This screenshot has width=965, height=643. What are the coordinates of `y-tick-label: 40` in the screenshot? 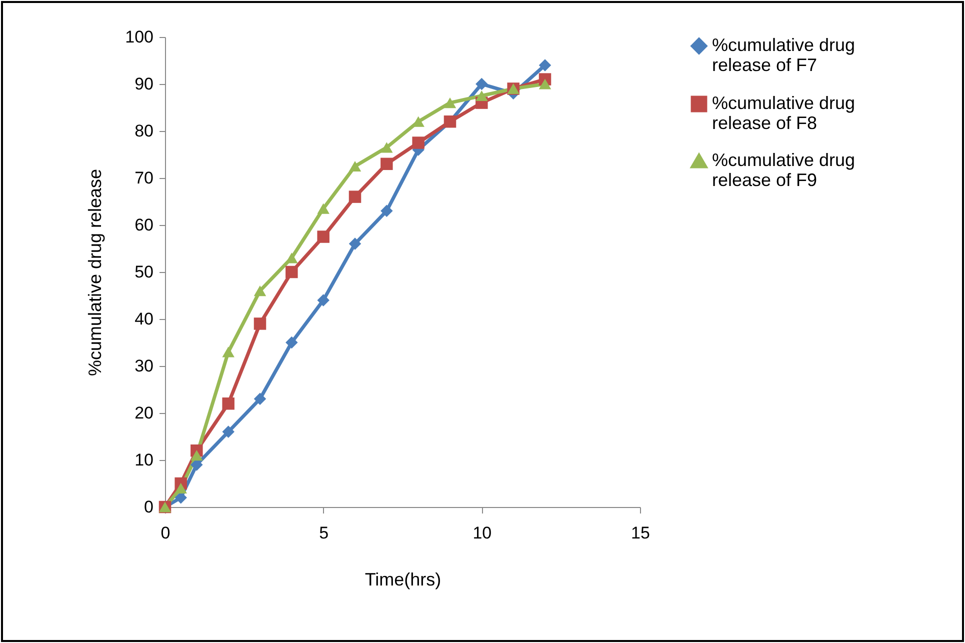 It's located at (144, 319).